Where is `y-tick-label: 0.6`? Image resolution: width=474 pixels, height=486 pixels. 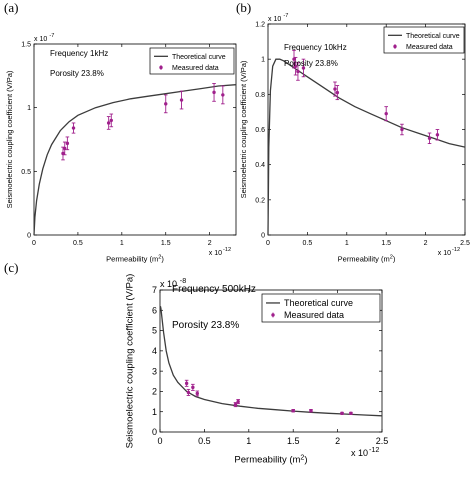 y-tick-label: 0.6 is located at coordinates (260, 130).